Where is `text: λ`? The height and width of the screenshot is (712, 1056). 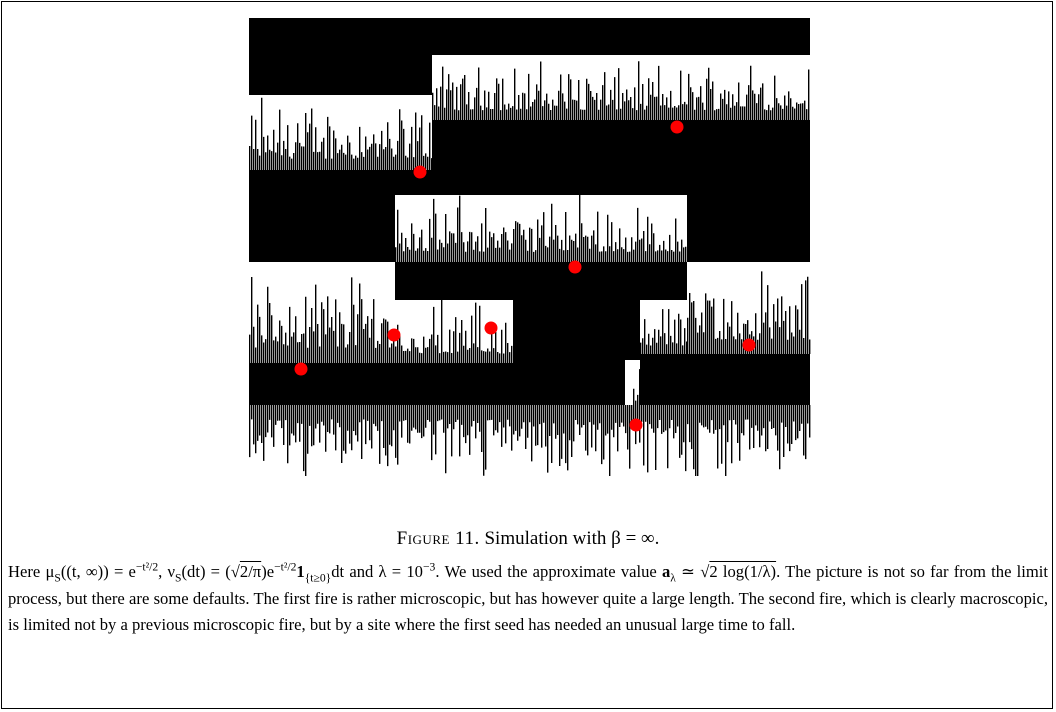
text: λ is located at coordinates (673, 578).